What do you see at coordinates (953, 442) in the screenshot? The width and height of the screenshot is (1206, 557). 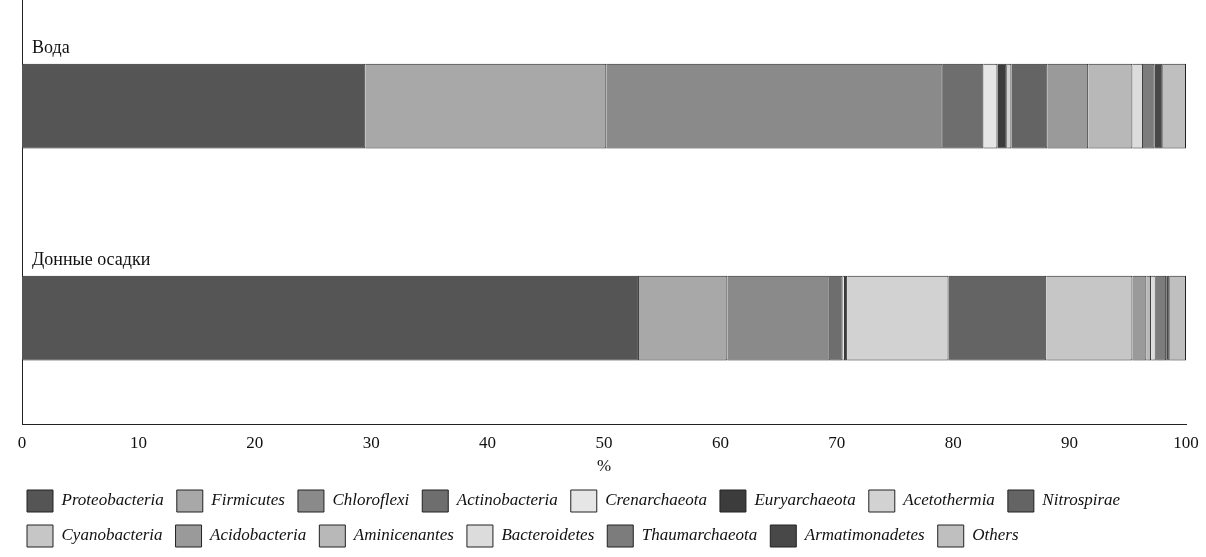 I see `x-tick-label: 80` at bounding box center [953, 442].